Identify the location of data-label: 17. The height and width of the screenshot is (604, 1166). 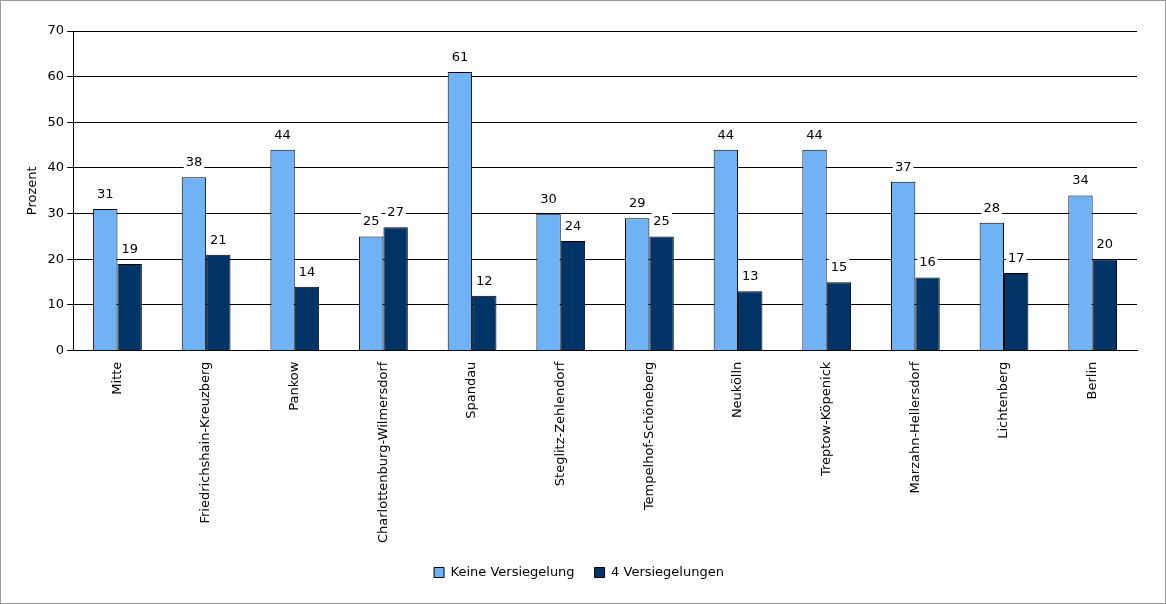
(1016, 257).